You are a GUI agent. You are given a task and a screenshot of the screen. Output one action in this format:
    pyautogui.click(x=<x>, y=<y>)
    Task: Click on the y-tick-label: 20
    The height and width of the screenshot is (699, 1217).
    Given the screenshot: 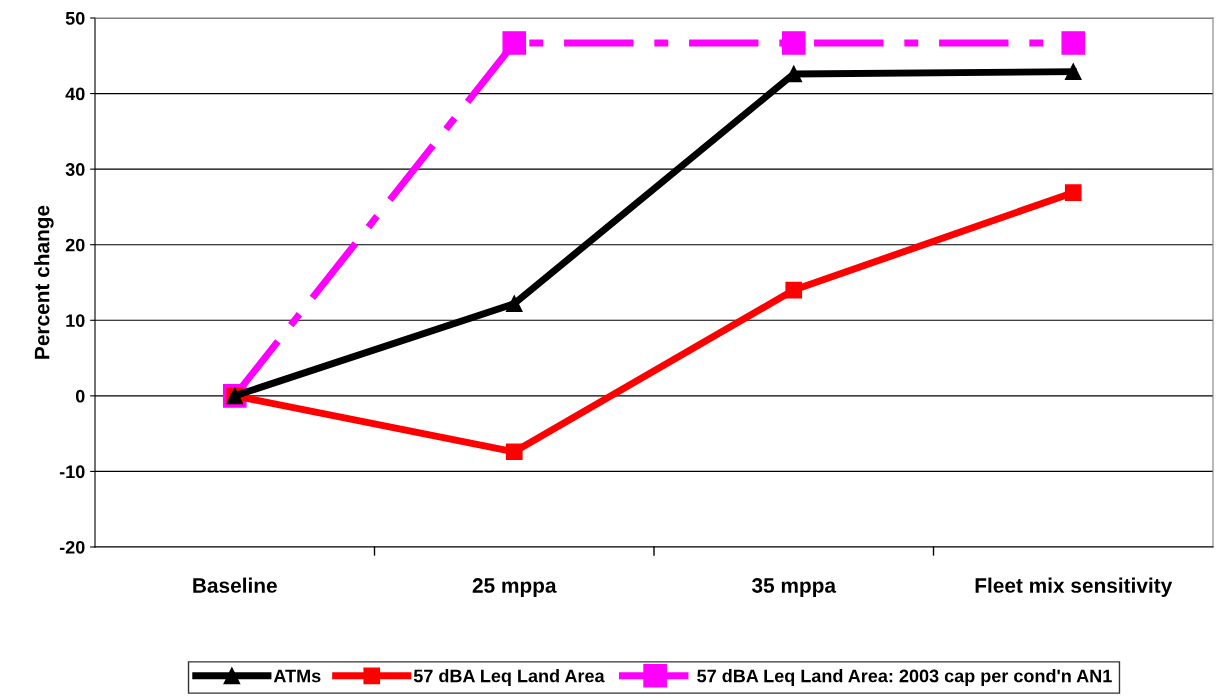 What is the action you would take?
    pyautogui.click(x=75, y=245)
    